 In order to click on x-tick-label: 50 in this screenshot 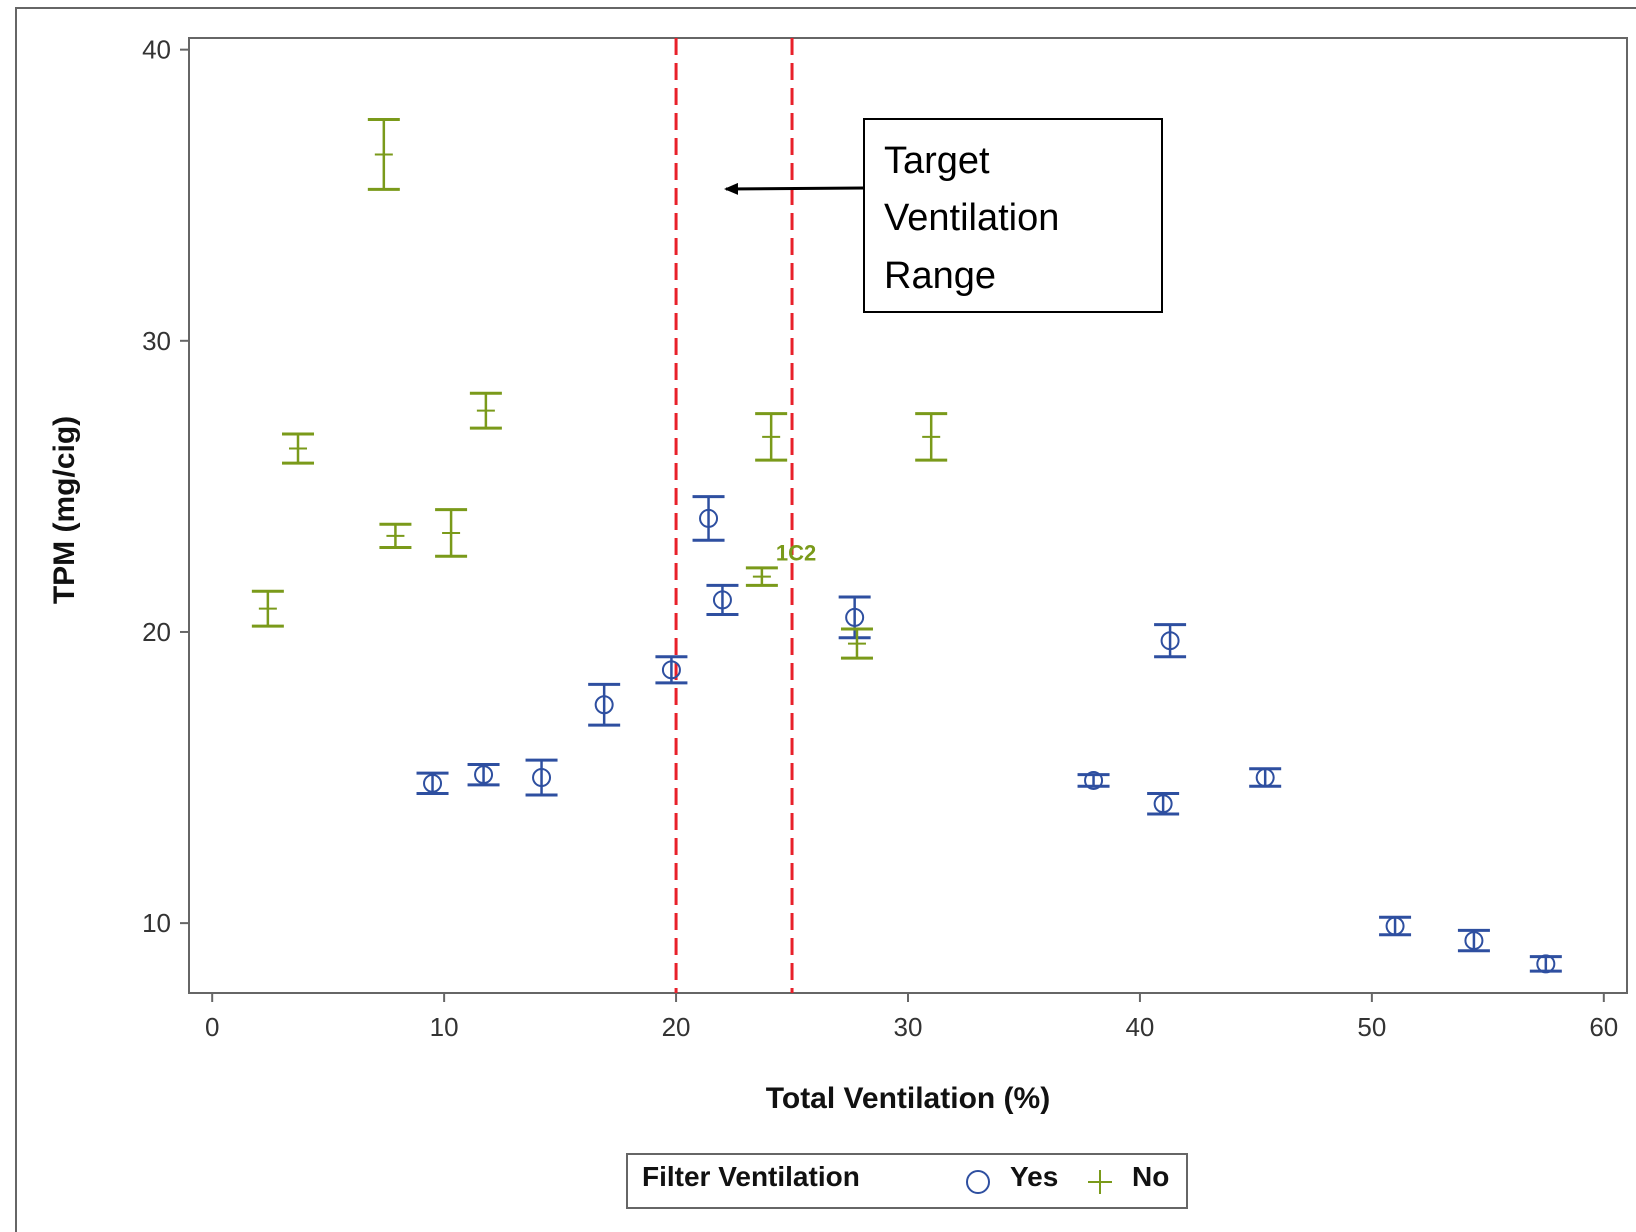, I will do `click(1371, 1027)`.